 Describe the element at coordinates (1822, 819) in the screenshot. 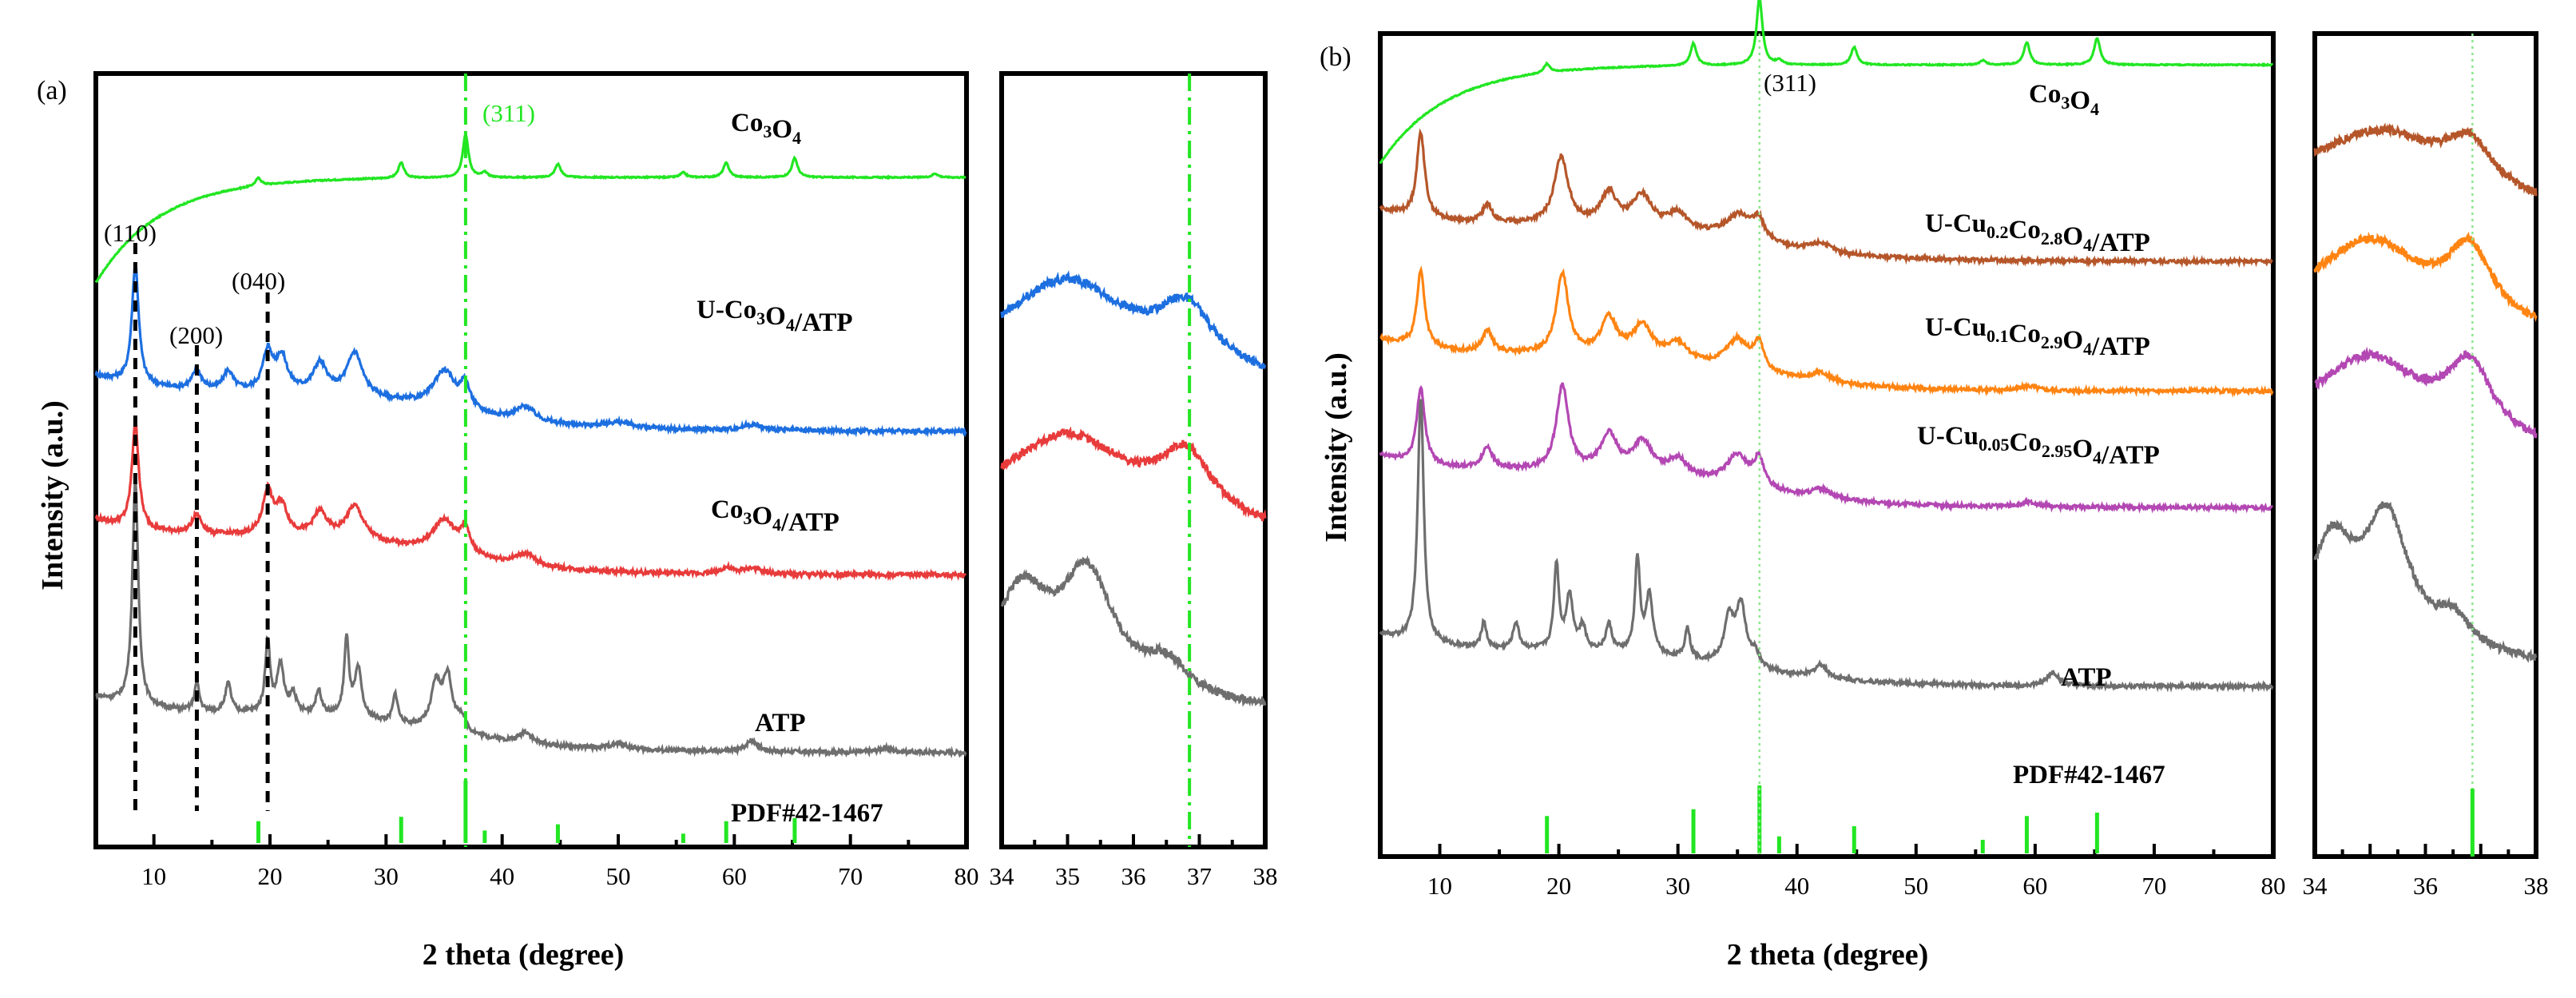

I see `panel-b-reference-sticks` at that location.